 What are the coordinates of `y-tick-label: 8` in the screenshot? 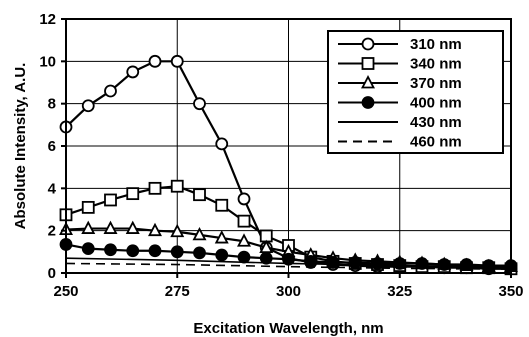 It's located at (52, 104).